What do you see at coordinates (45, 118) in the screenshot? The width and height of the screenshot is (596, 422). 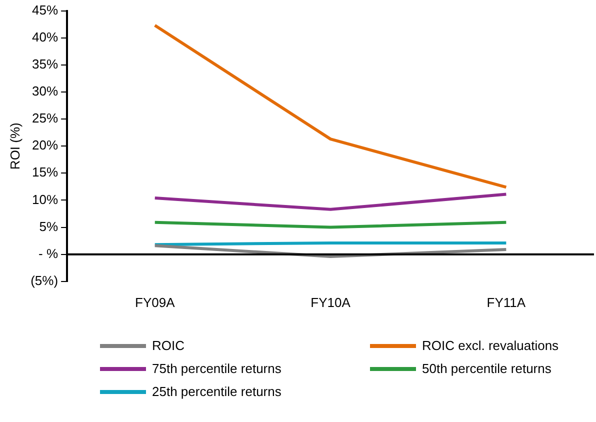 I see `y-tick-label: 25%` at bounding box center [45, 118].